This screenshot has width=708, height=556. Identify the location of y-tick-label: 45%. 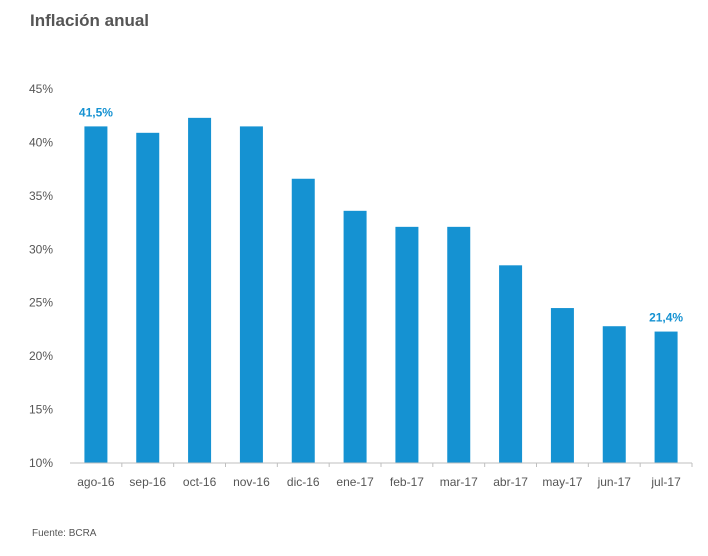
(41, 89).